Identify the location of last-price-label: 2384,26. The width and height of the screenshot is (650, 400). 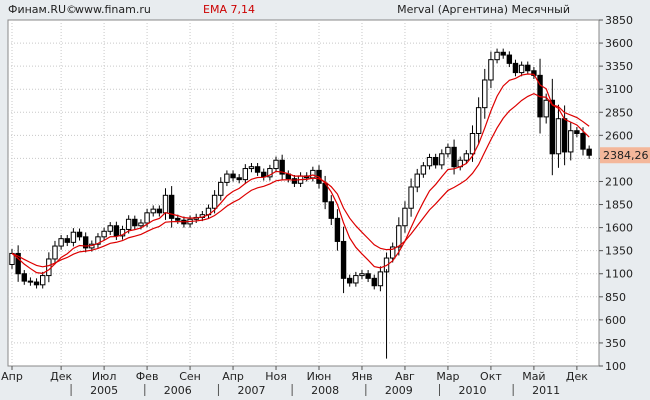
(626, 155).